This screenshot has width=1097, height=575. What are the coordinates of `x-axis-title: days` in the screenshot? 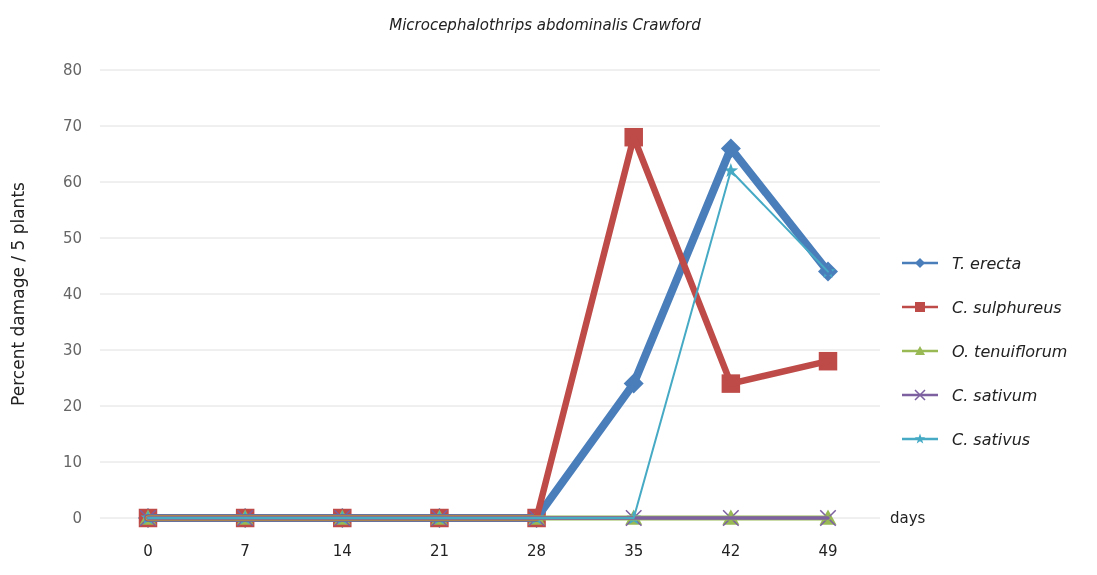 It's located at (908, 518).